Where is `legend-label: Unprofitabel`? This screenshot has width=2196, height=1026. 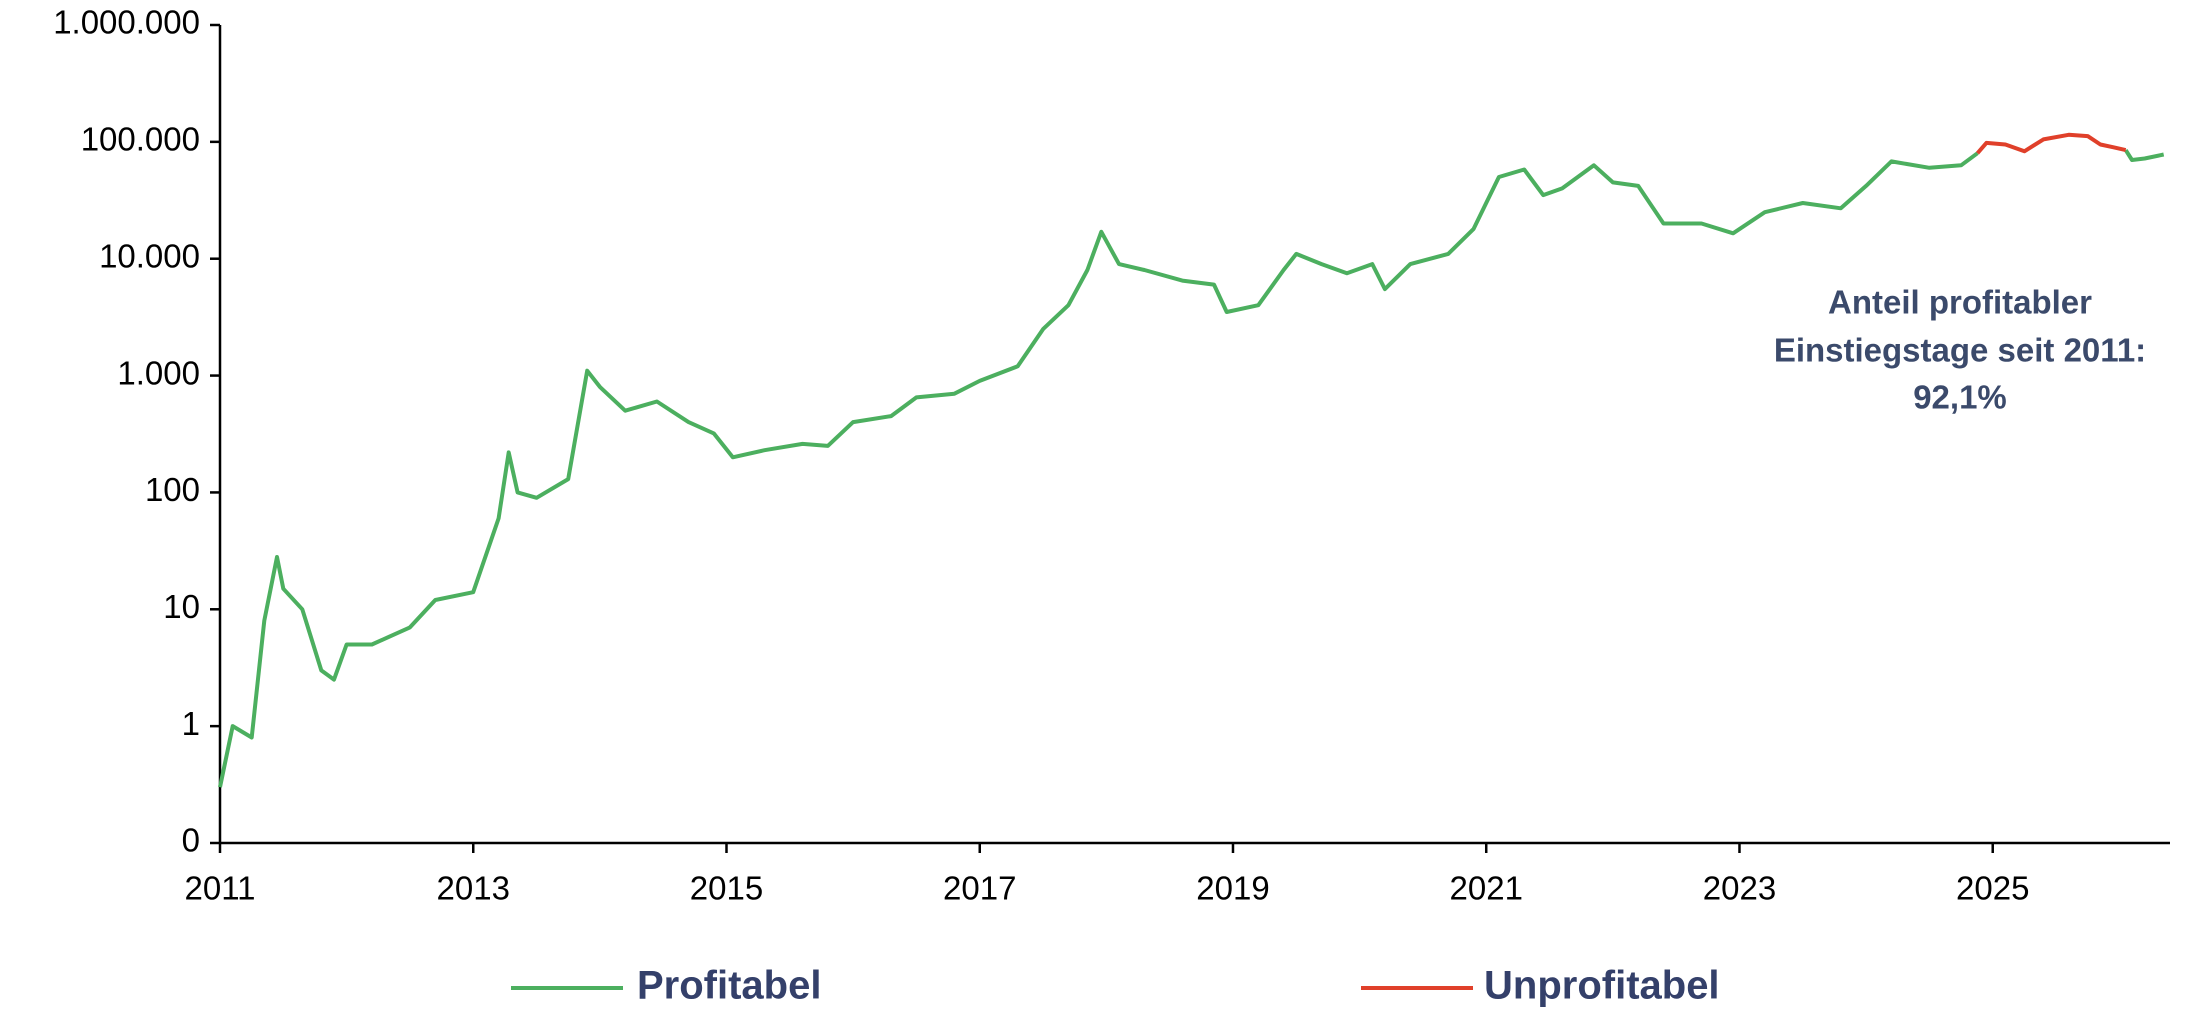 legend-label: Unprofitabel is located at coordinates (1602, 986).